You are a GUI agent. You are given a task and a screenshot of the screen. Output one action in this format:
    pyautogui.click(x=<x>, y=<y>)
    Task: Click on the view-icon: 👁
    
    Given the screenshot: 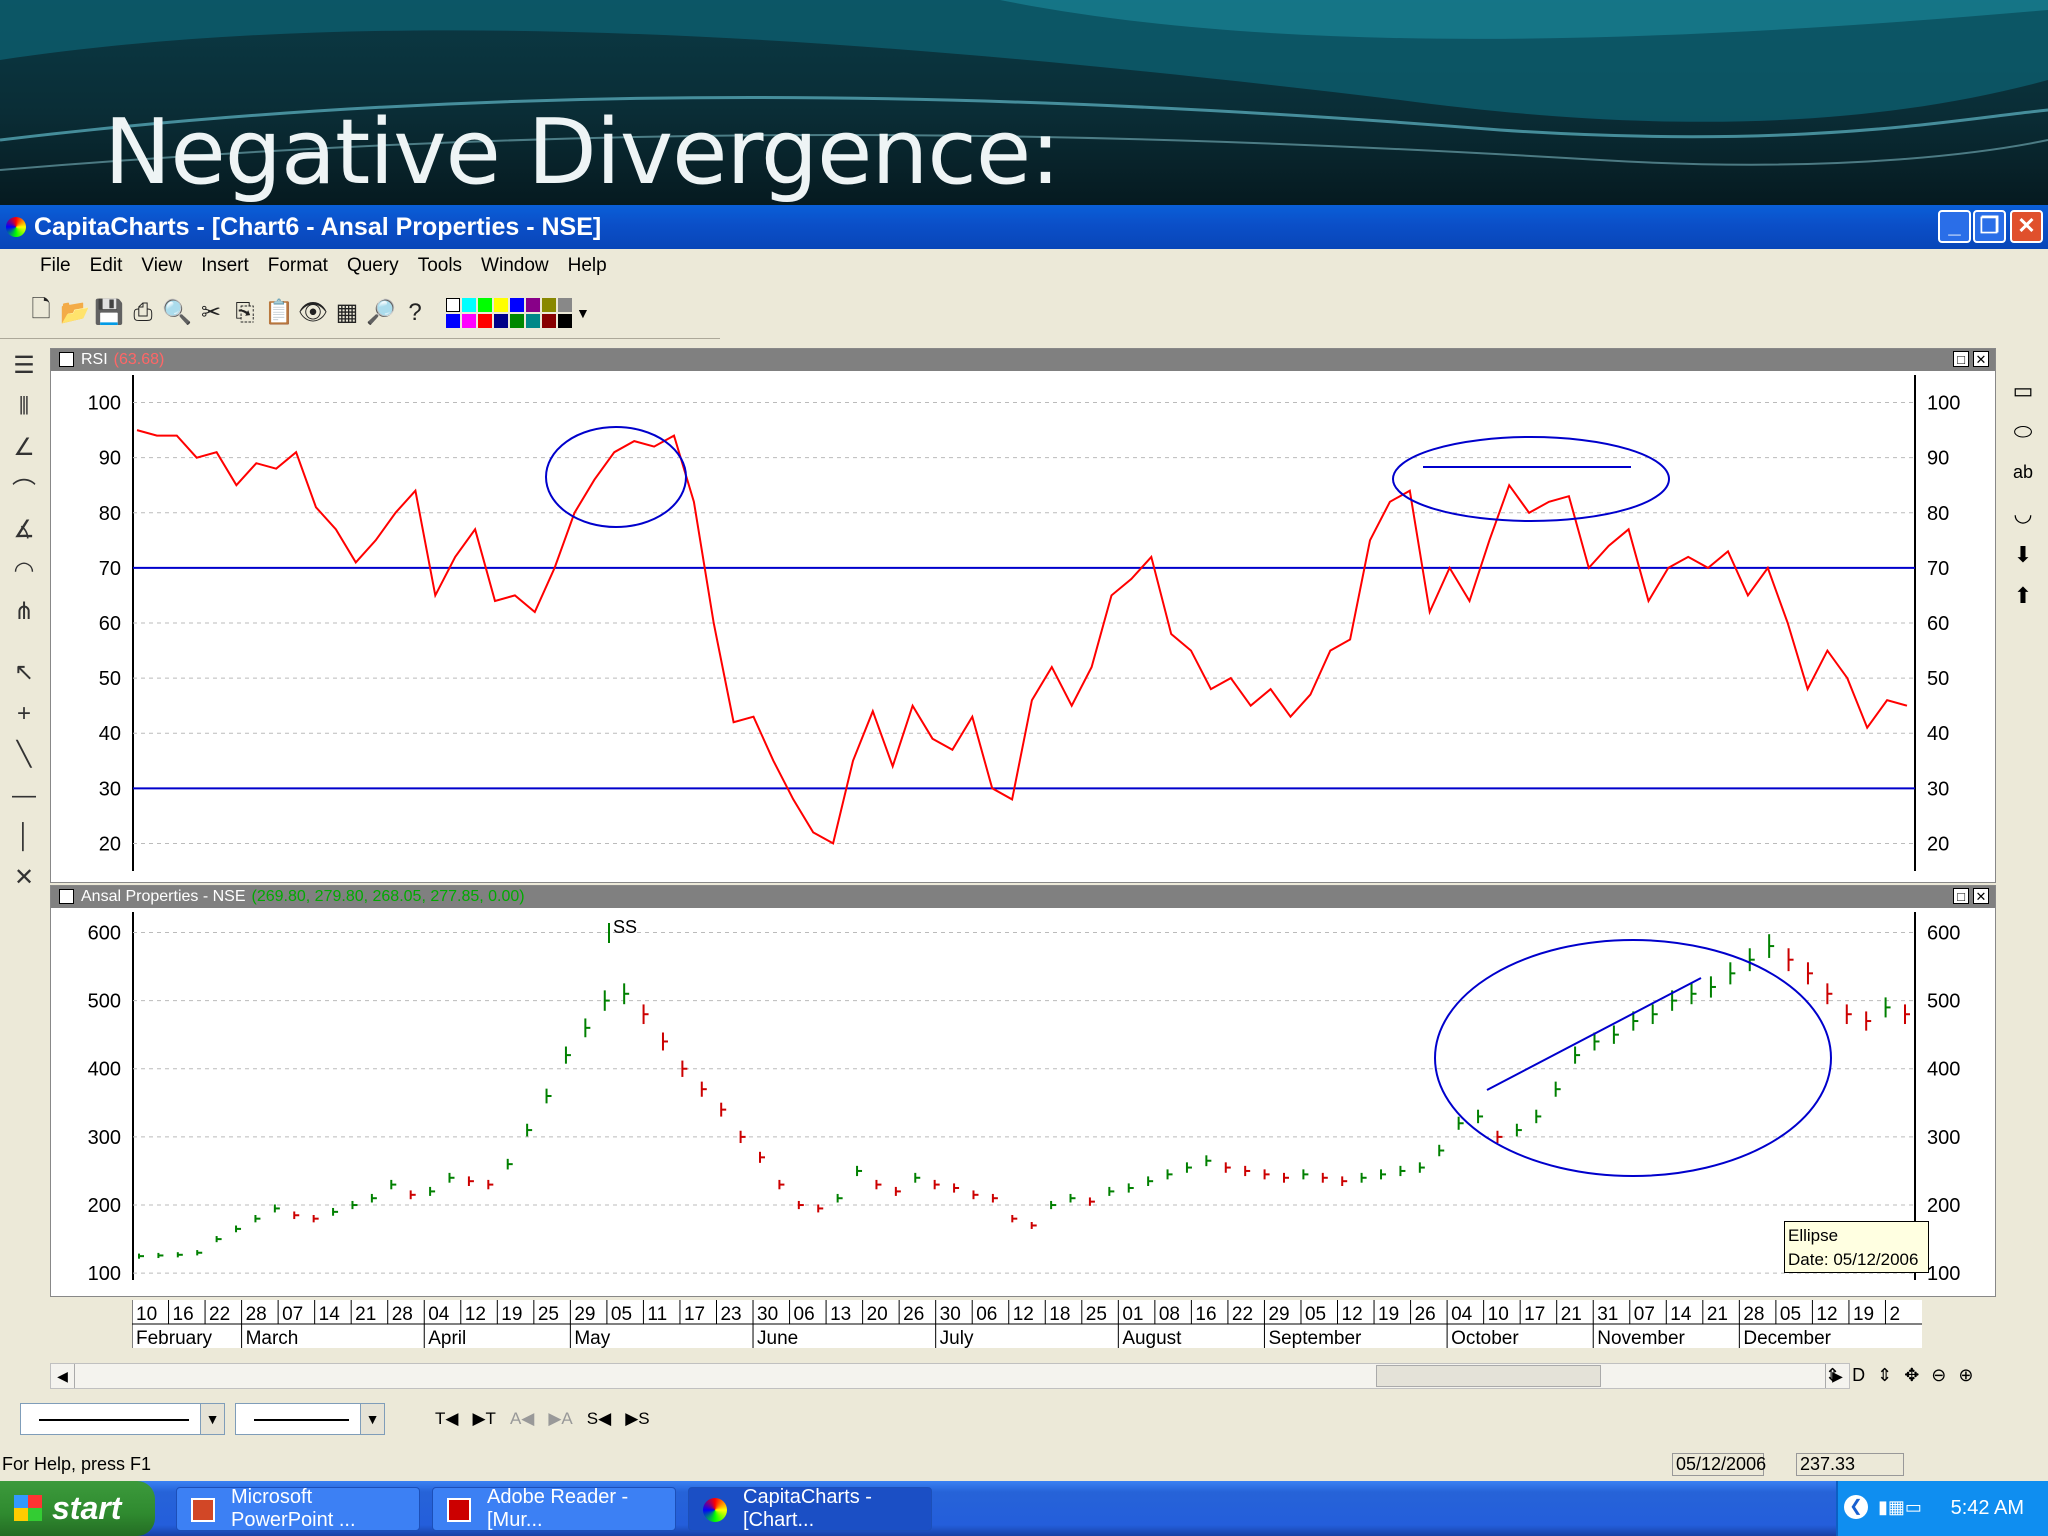 What is the action you would take?
    pyautogui.click(x=313, y=312)
    